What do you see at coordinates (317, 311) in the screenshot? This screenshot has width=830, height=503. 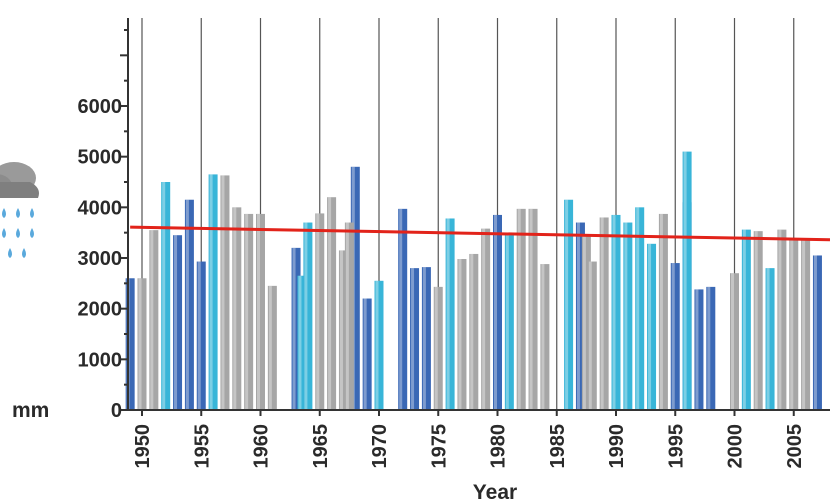 I see `bar-highlight-1965` at bounding box center [317, 311].